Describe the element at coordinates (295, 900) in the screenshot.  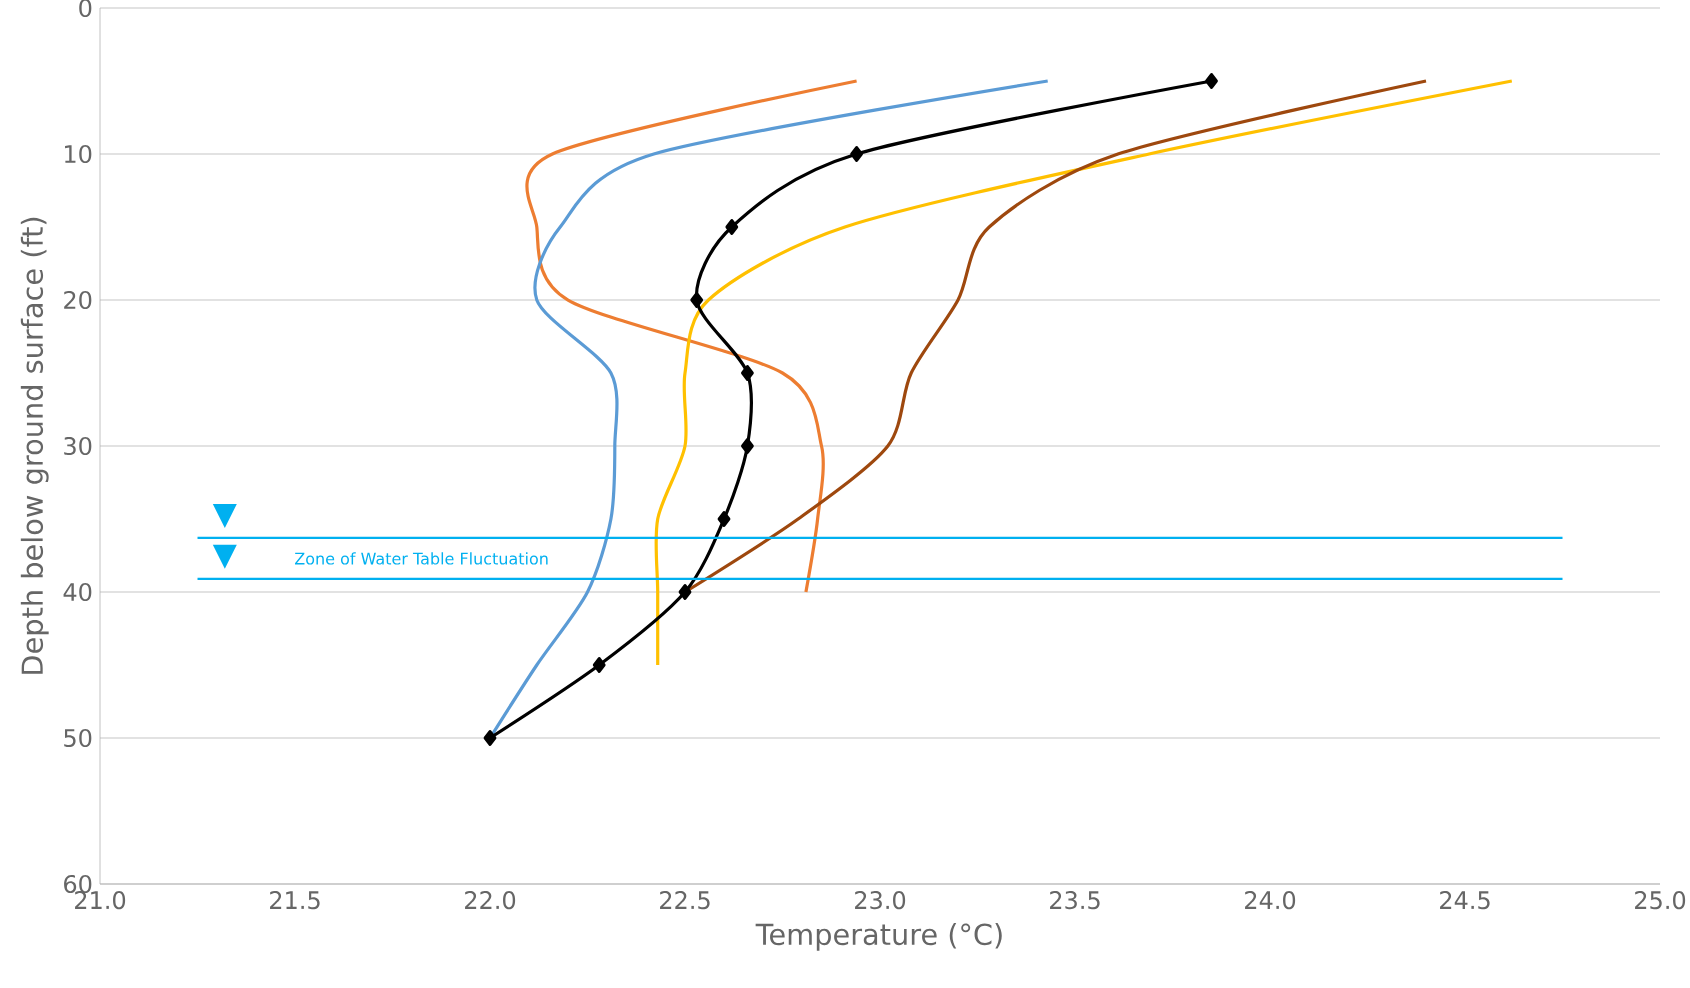
I see `x-tick-label: 21.5` at that location.